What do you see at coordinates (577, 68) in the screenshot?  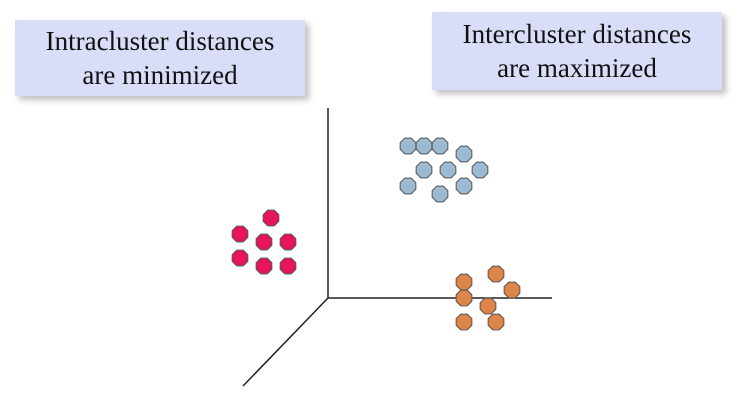 I see `intercluster-label-line2: are maximized` at bounding box center [577, 68].